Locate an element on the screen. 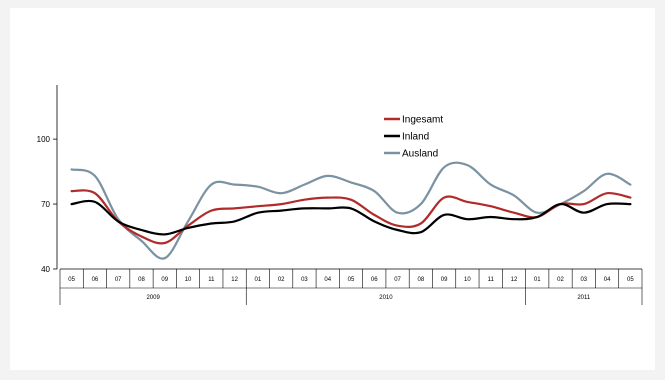 The height and width of the screenshot is (380, 665). series-line-ingesamt is located at coordinates (351, 217).